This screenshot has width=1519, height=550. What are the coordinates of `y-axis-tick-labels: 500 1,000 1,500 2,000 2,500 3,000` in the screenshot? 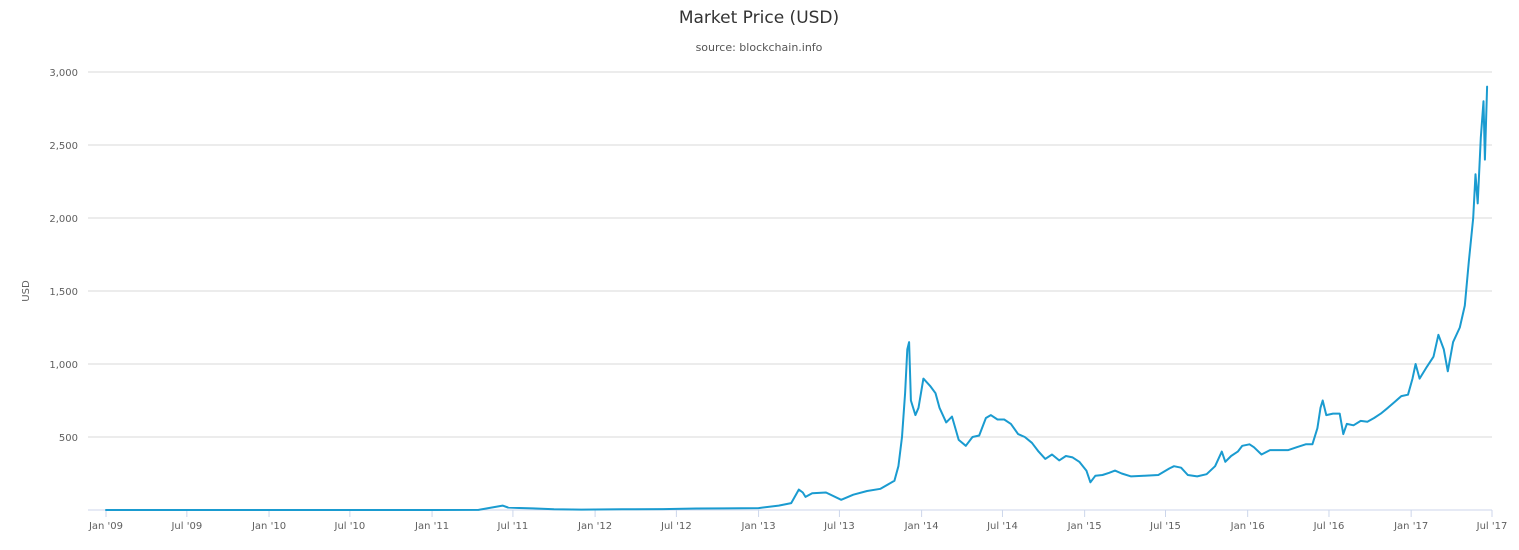 It's located at (63, 256).